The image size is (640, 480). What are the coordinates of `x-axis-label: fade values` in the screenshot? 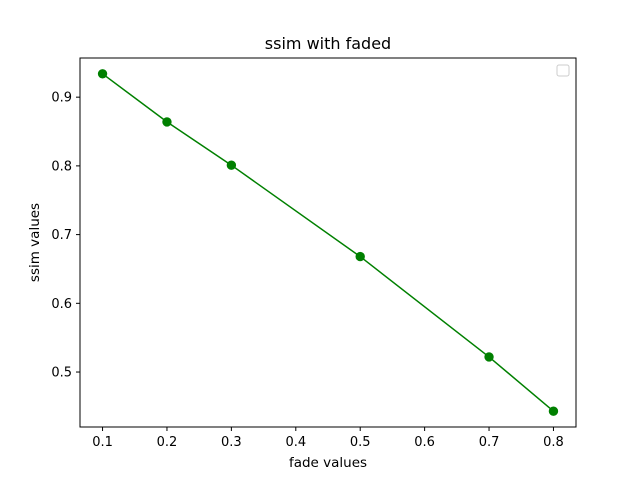 It's located at (328, 463).